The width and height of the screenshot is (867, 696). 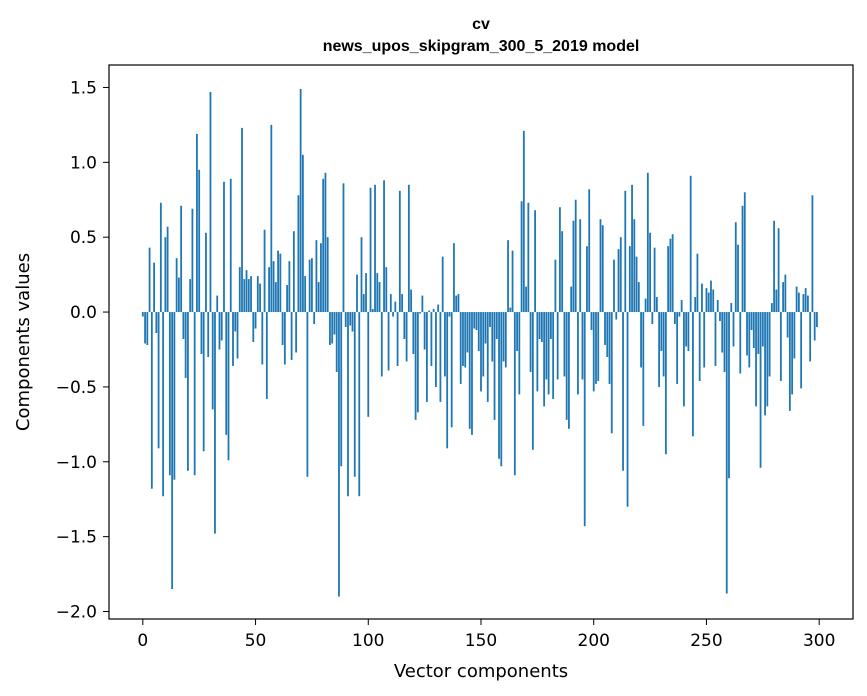 I want to click on x-tick-label-300: 300, so click(x=819, y=641).